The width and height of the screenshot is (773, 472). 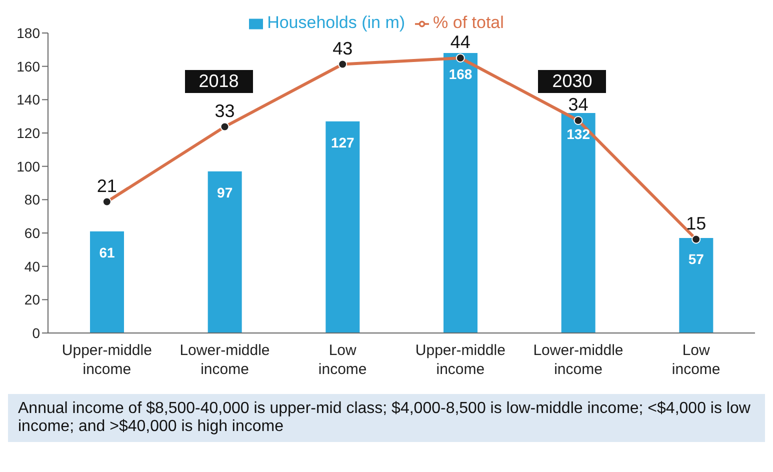 I want to click on data-label: 44, so click(x=460, y=42).